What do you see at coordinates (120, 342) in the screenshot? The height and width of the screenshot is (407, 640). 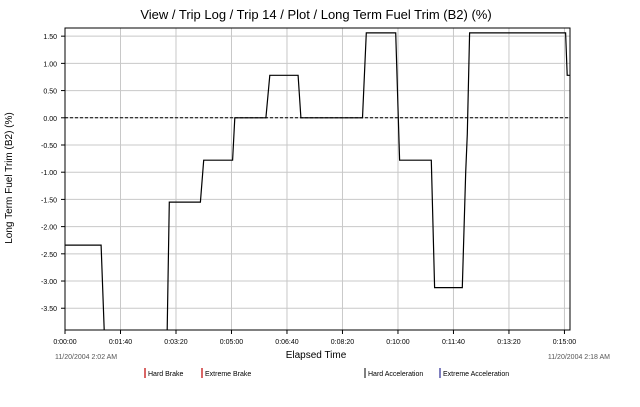 I see `x-tick-label: 0:01:40` at bounding box center [120, 342].